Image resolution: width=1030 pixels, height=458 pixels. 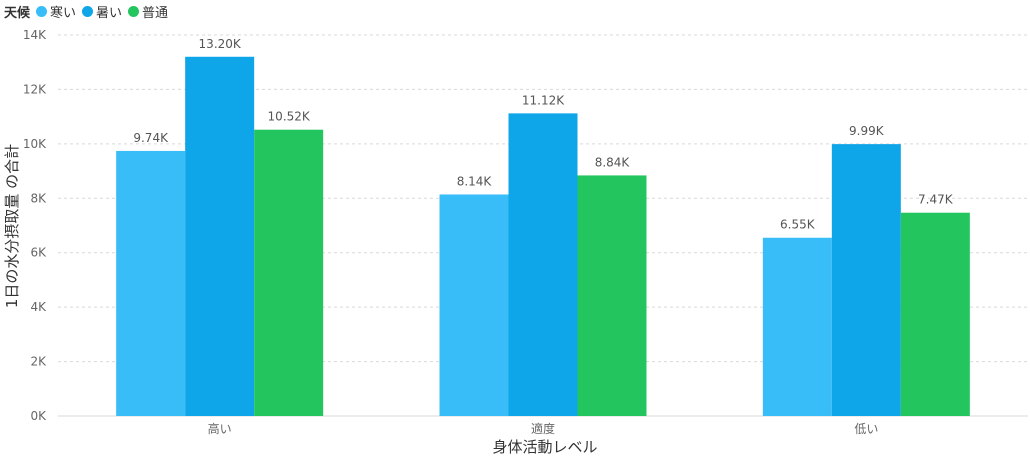 What do you see at coordinates (220, 44) in the screenshot?
I see `data-label: 13.20K` at bounding box center [220, 44].